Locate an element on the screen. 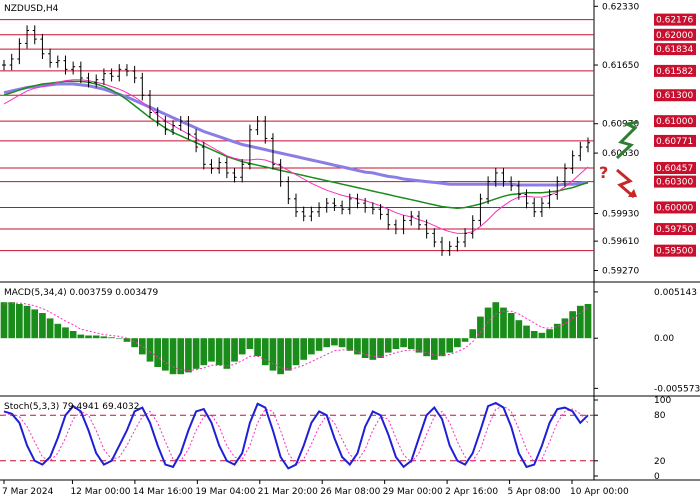  macd-tick-label: 0.00 is located at coordinates (664, 339).